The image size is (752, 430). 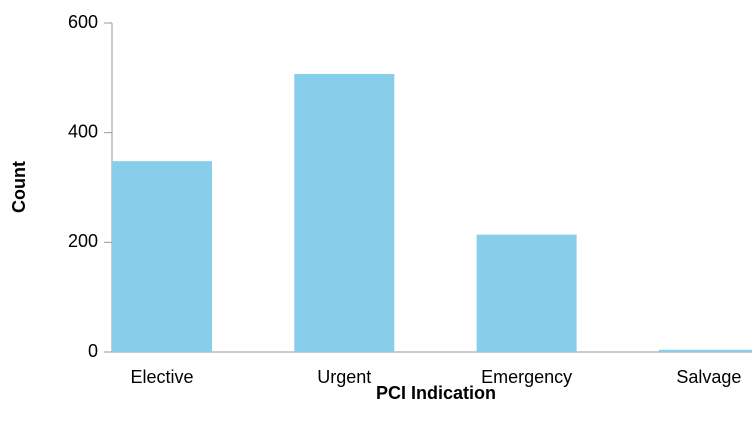 I want to click on y-tick-label: 600, so click(x=83, y=22).